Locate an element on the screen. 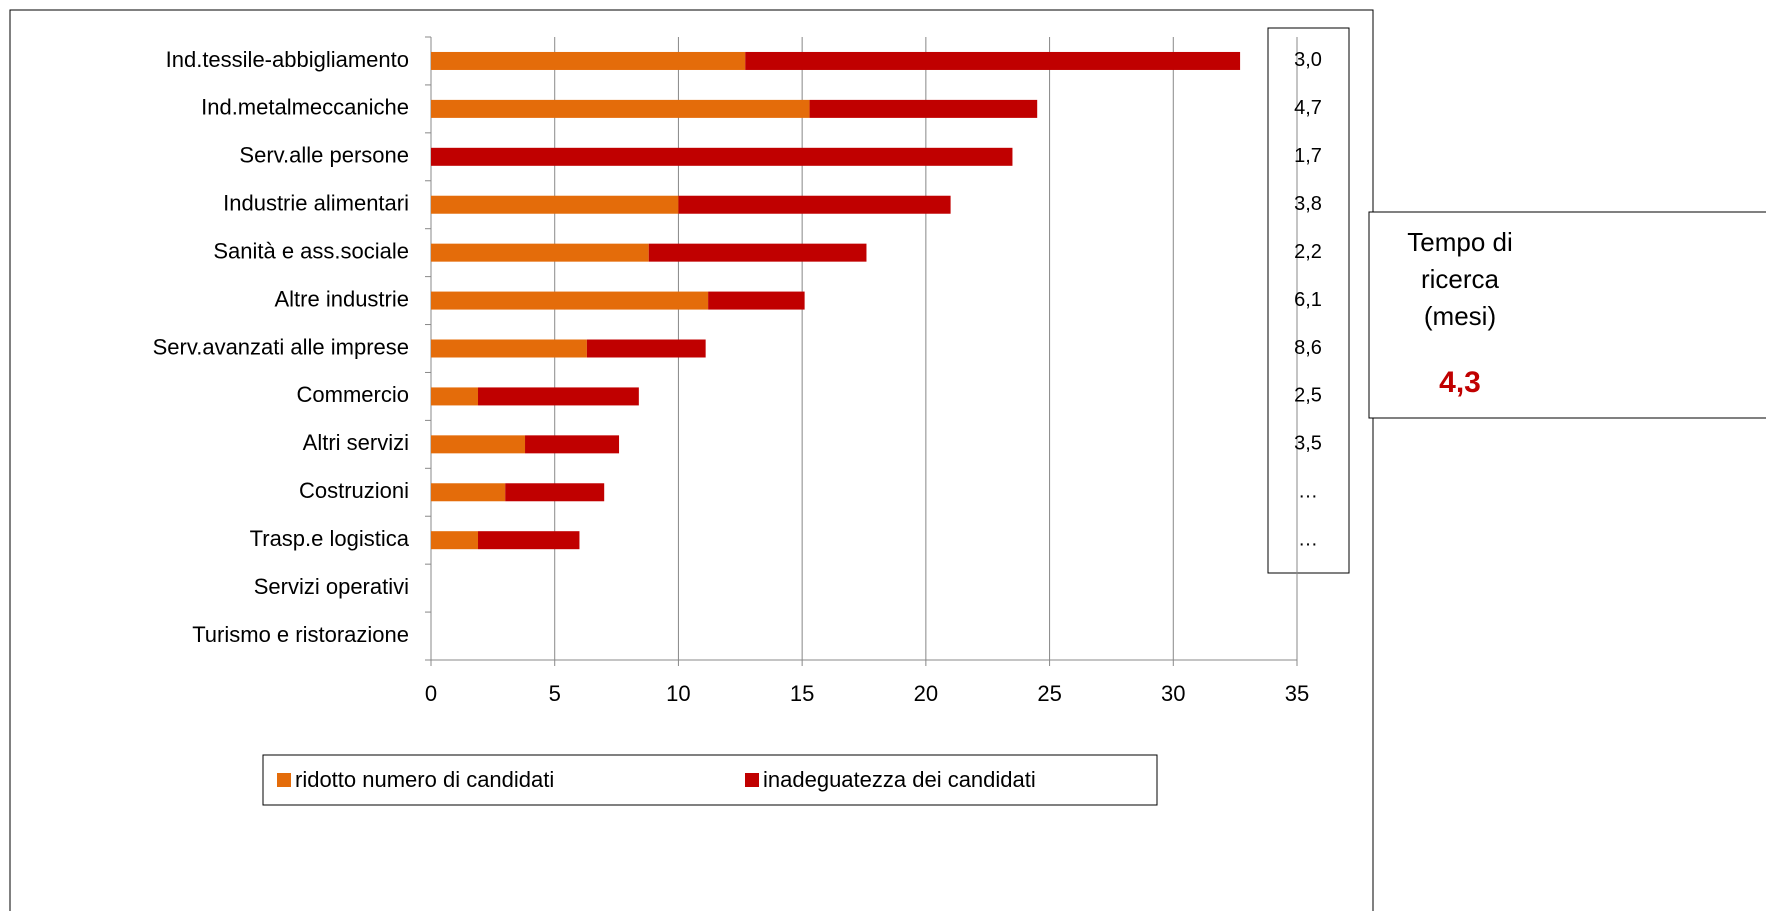  legend-label: inadeguatezza dei candidati is located at coordinates (899, 779).